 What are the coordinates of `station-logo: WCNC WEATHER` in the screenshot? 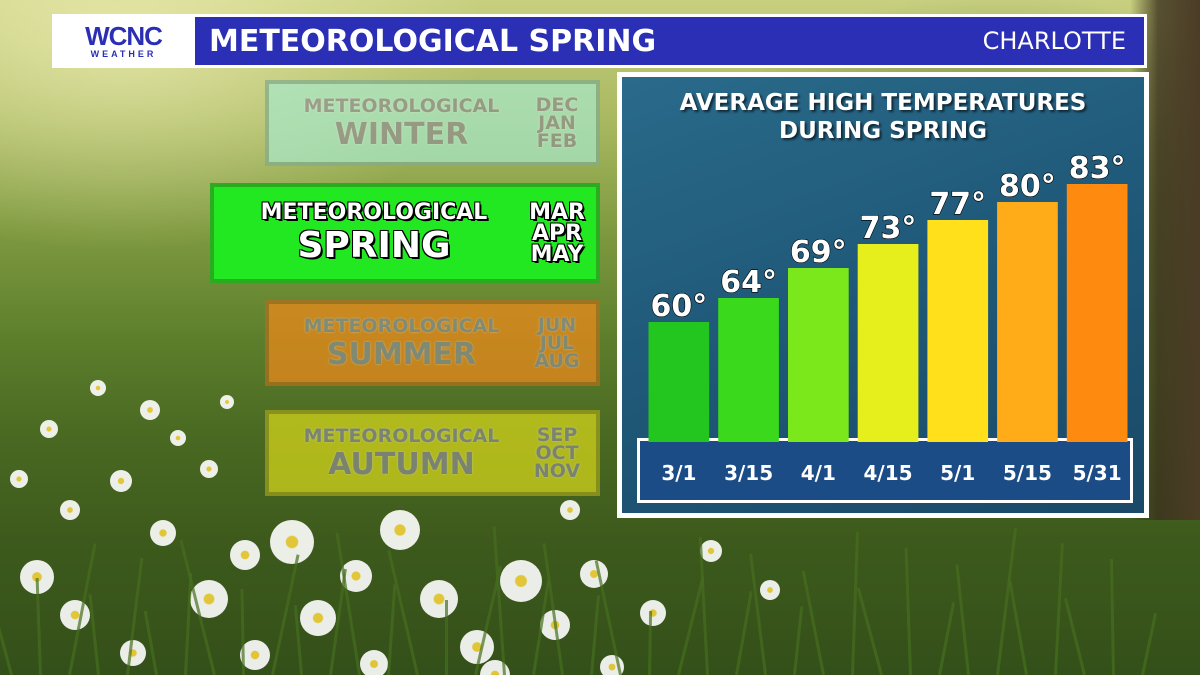 It's located at (125, 41).